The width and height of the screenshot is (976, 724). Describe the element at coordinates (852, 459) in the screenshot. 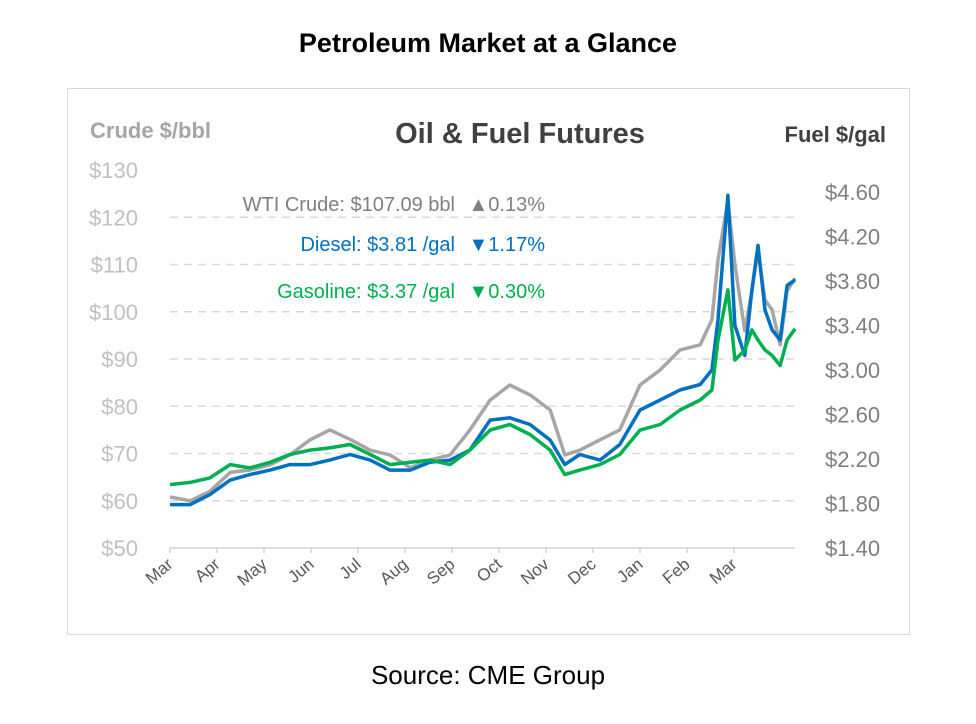

I see `y-right-tick-label: $2.20` at that location.